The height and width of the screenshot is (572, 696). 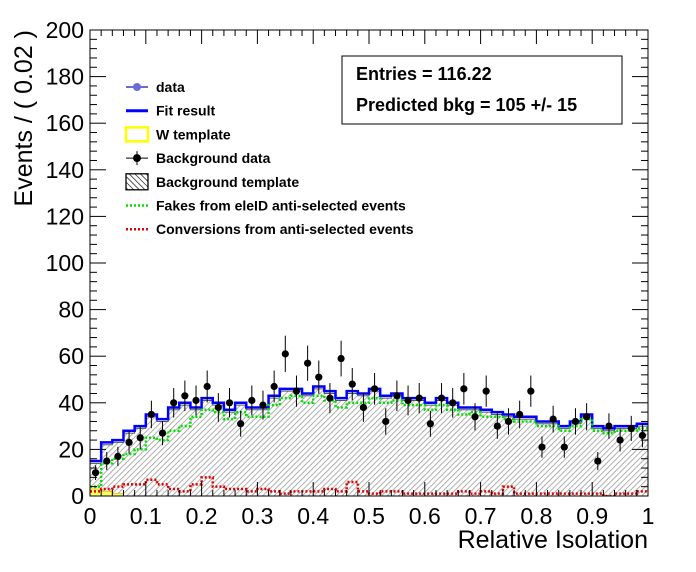 What do you see at coordinates (65, 170) in the screenshot?
I see `y-tick-label: 140` at bounding box center [65, 170].